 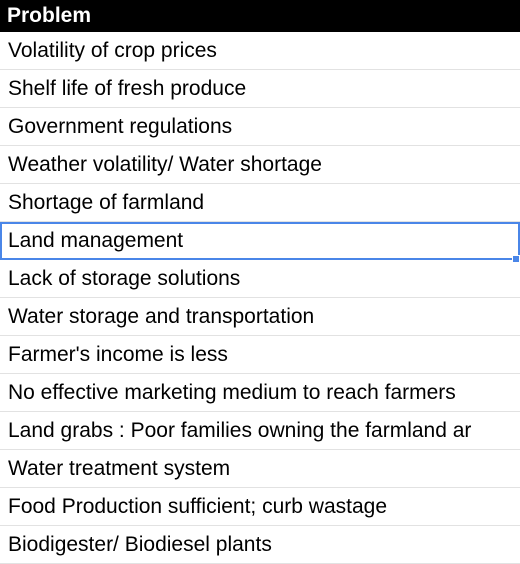 What do you see at coordinates (260, 165) in the screenshot?
I see `cell-row-4: Weather volatility/ Water shortage` at bounding box center [260, 165].